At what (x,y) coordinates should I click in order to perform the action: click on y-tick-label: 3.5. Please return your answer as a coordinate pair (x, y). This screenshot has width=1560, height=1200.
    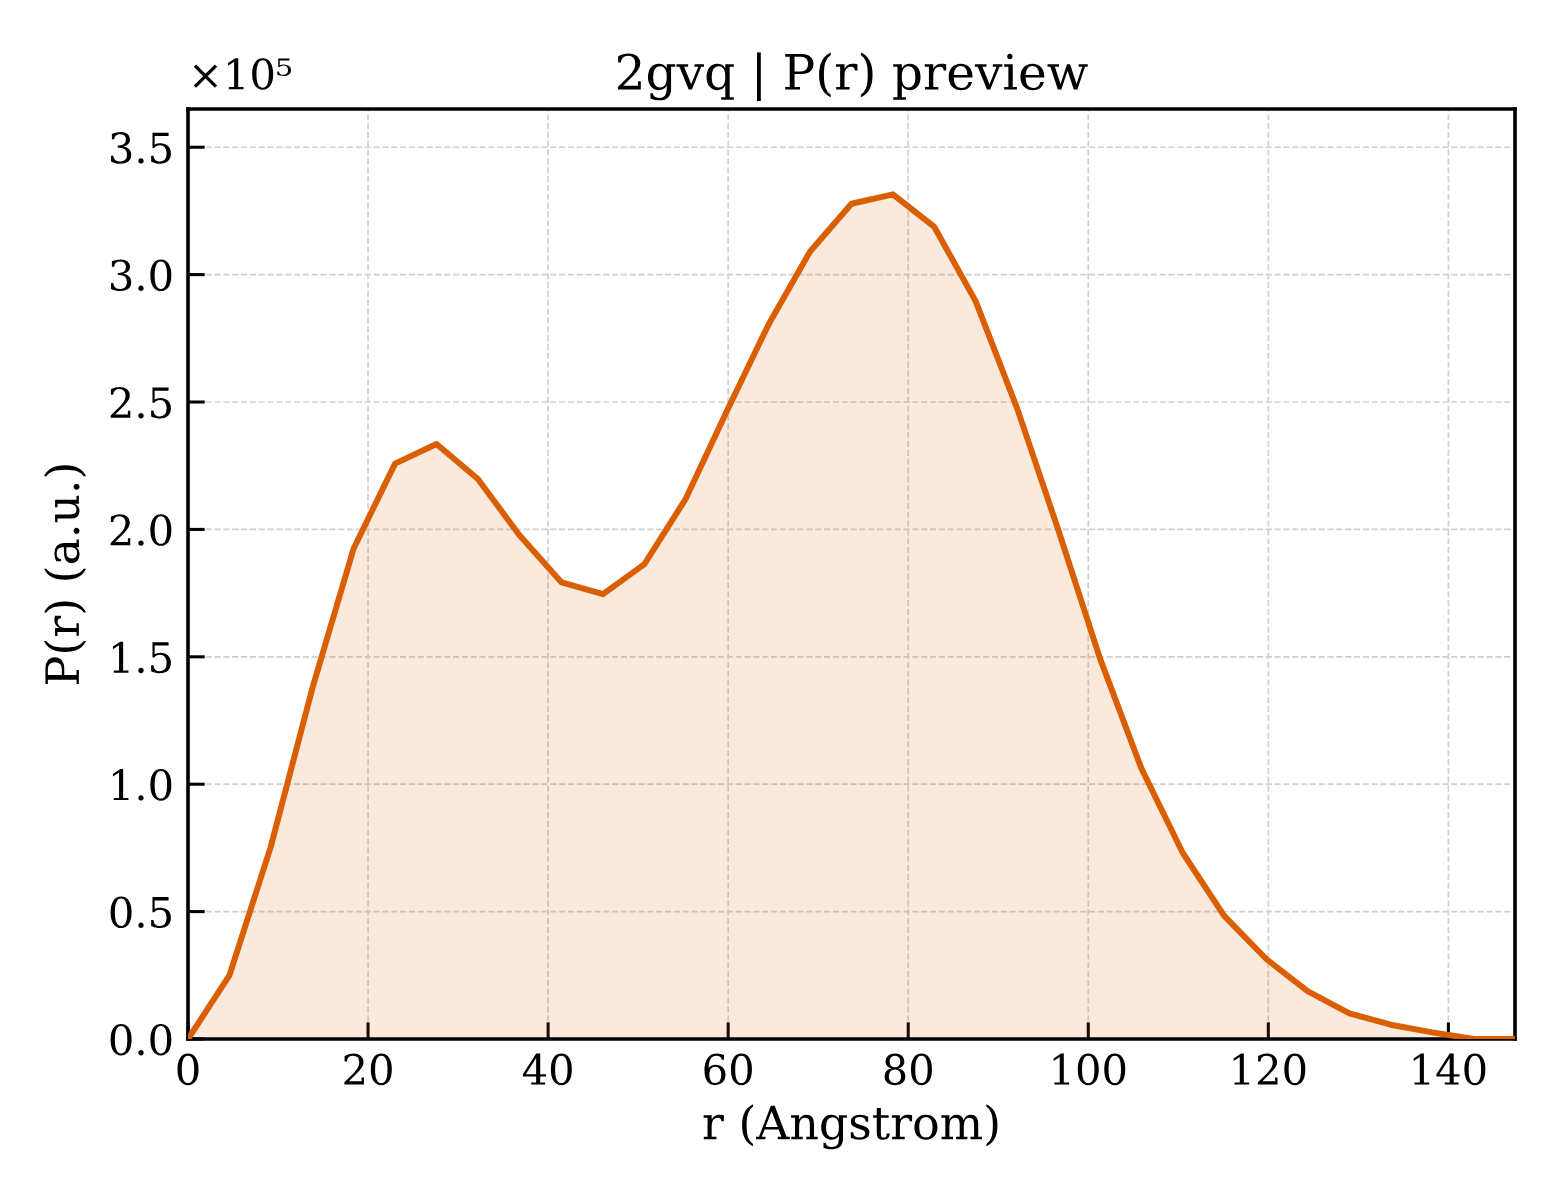
    Looking at the image, I should click on (141, 148).